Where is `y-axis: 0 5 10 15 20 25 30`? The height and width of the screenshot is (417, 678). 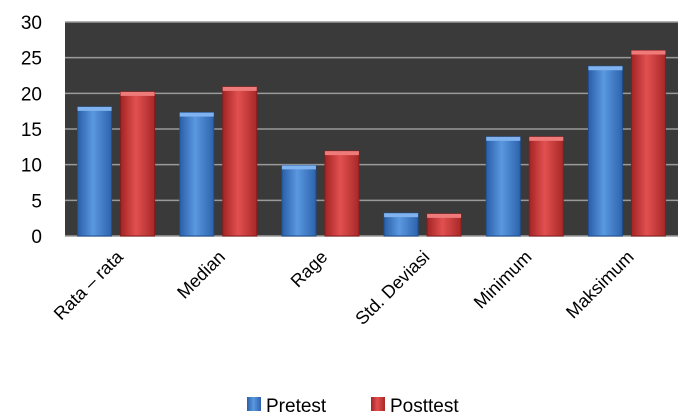
y-axis: 0 5 10 15 20 25 30 is located at coordinates (31, 130).